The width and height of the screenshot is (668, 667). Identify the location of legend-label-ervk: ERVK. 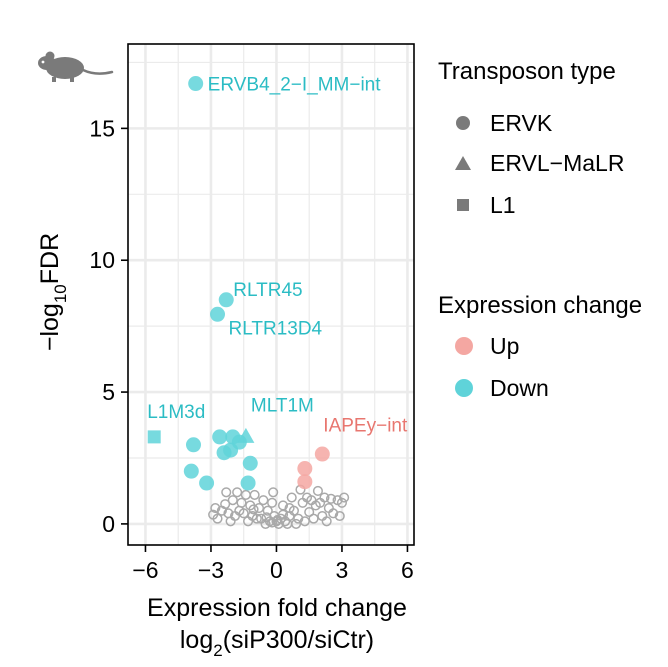
(521, 123).